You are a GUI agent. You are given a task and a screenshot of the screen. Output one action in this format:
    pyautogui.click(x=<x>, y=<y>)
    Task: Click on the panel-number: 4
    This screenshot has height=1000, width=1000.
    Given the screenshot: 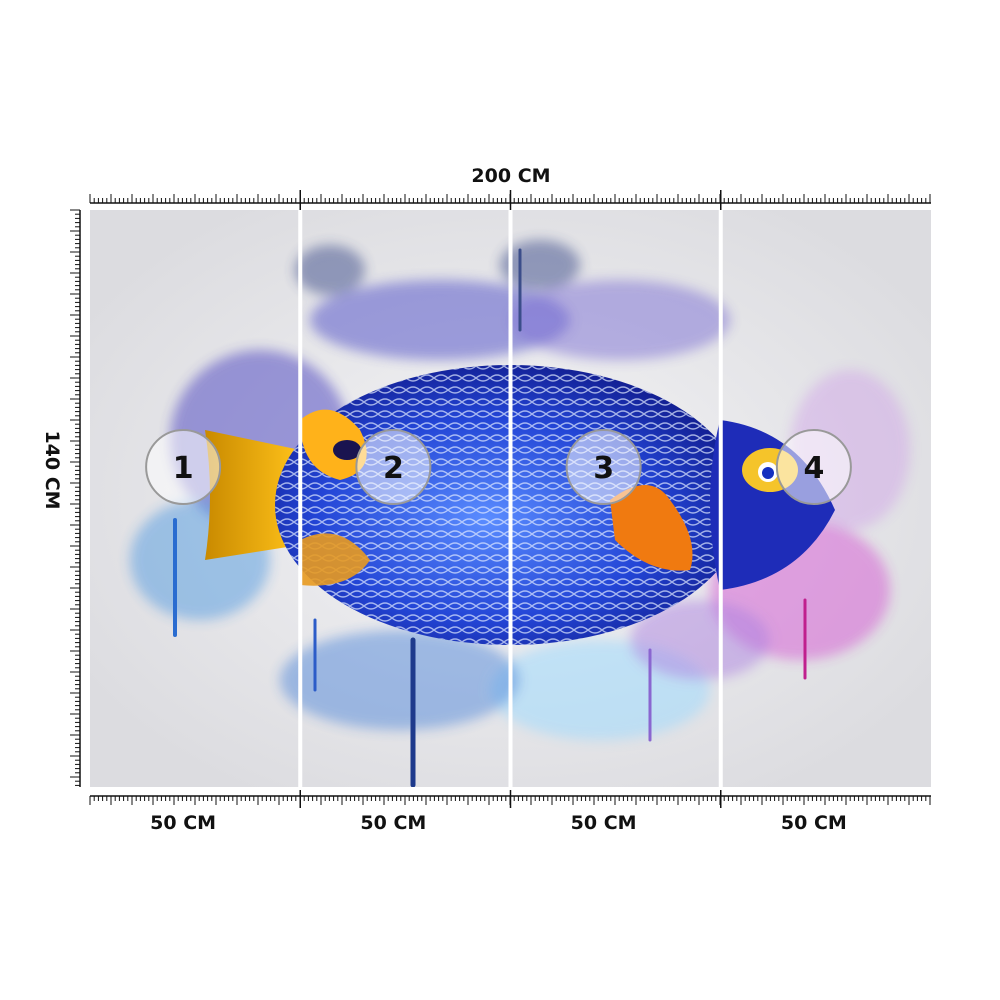 What is the action you would take?
    pyautogui.click(x=813, y=468)
    